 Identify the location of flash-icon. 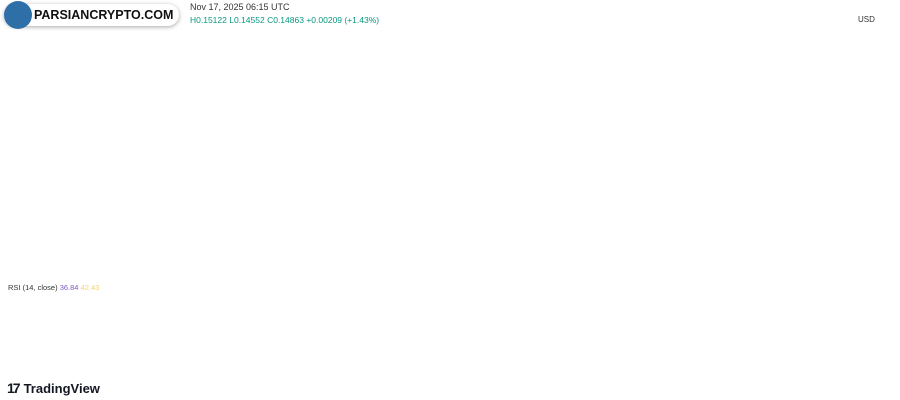
(679, 272).